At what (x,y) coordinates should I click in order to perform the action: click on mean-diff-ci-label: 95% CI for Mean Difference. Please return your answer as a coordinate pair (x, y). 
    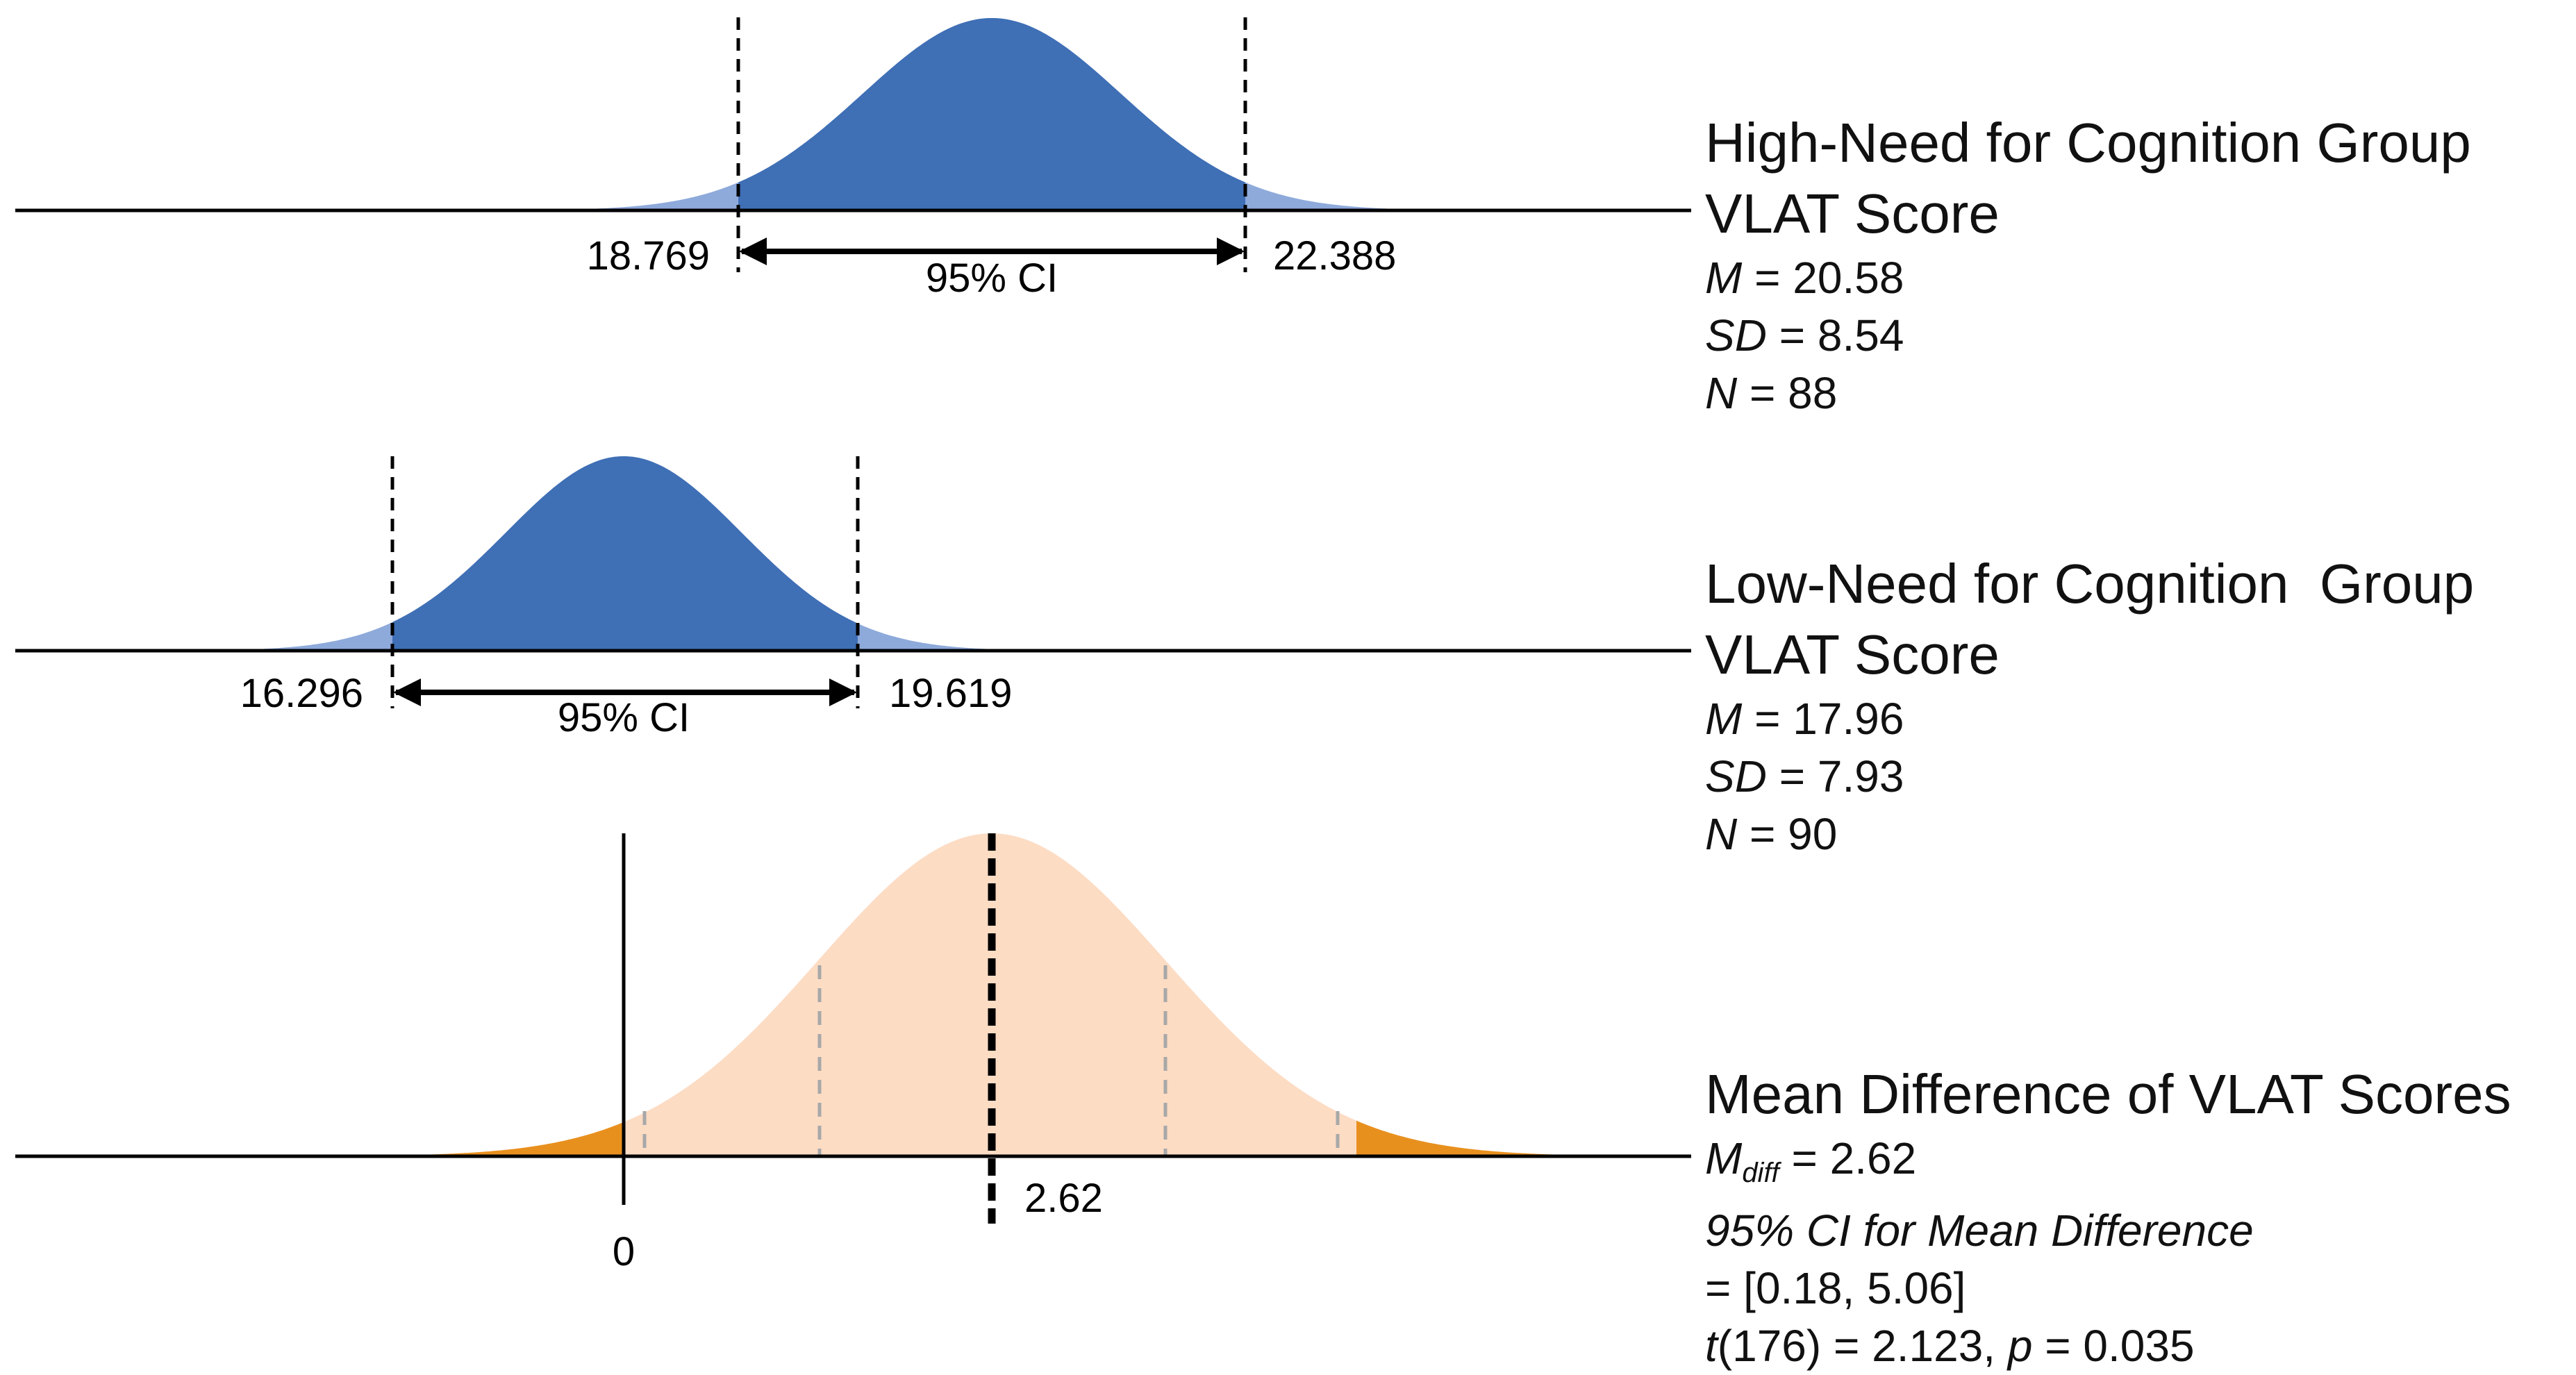
    Looking at the image, I should click on (1979, 1231).